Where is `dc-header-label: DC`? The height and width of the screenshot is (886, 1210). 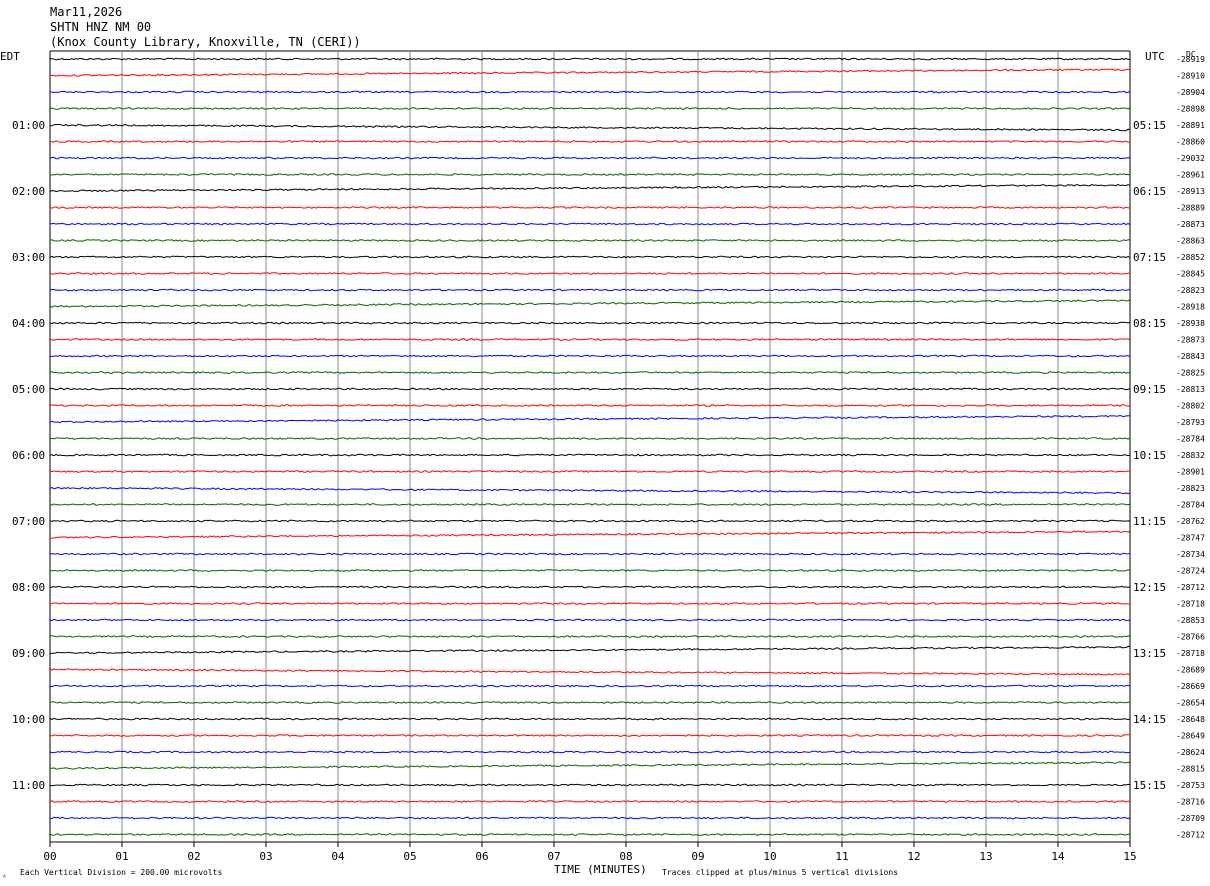
dc-header-label: DC is located at coordinates (1191, 54).